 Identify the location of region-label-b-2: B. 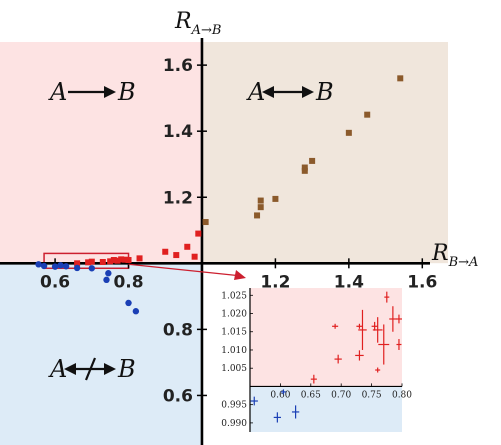
(126, 369).